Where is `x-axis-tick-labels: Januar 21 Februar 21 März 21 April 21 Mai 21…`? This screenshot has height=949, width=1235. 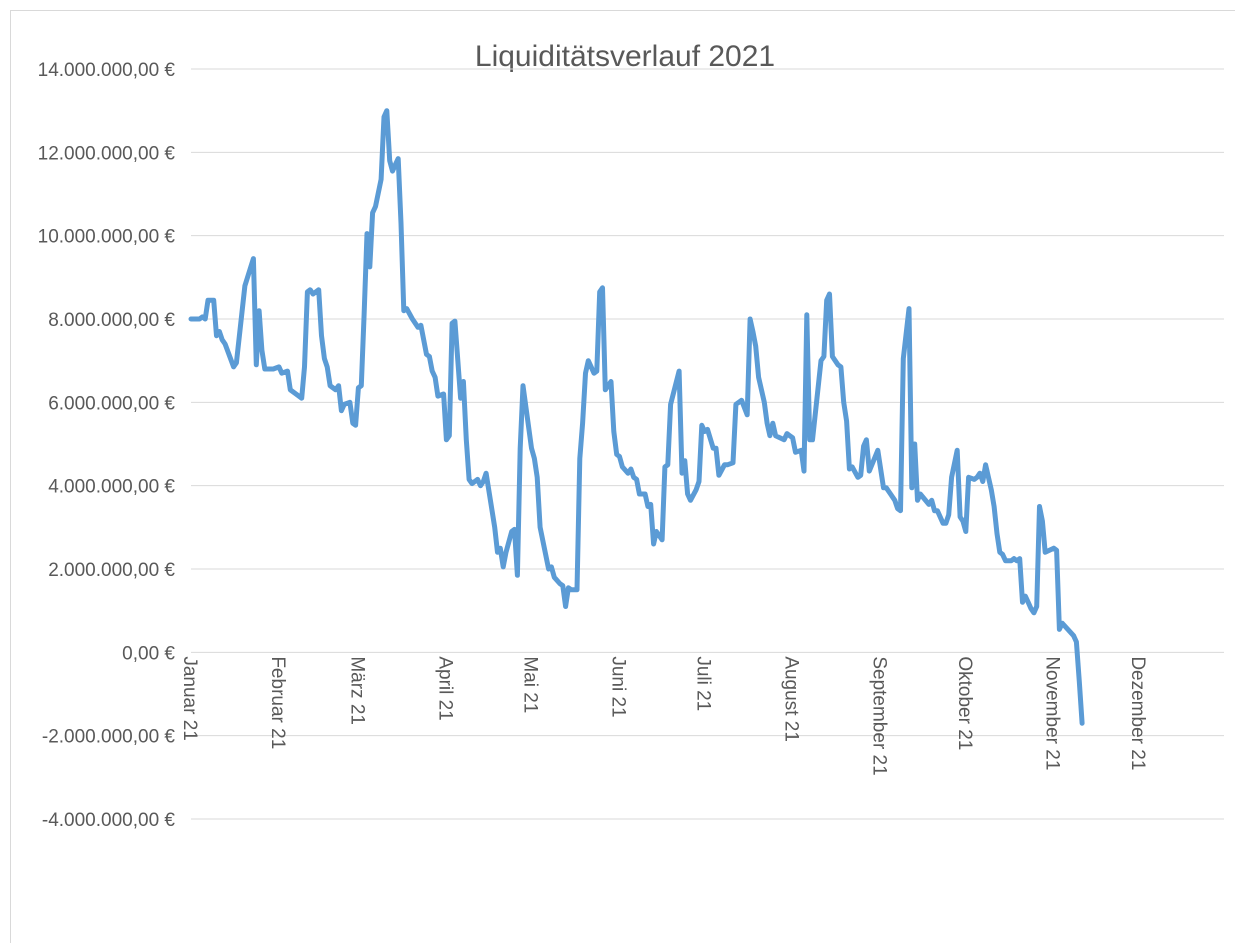 x-axis-tick-labels: Januar 21 Februar 21 März 21 April 21 Mai 21… is located at coordinates (663, 715).